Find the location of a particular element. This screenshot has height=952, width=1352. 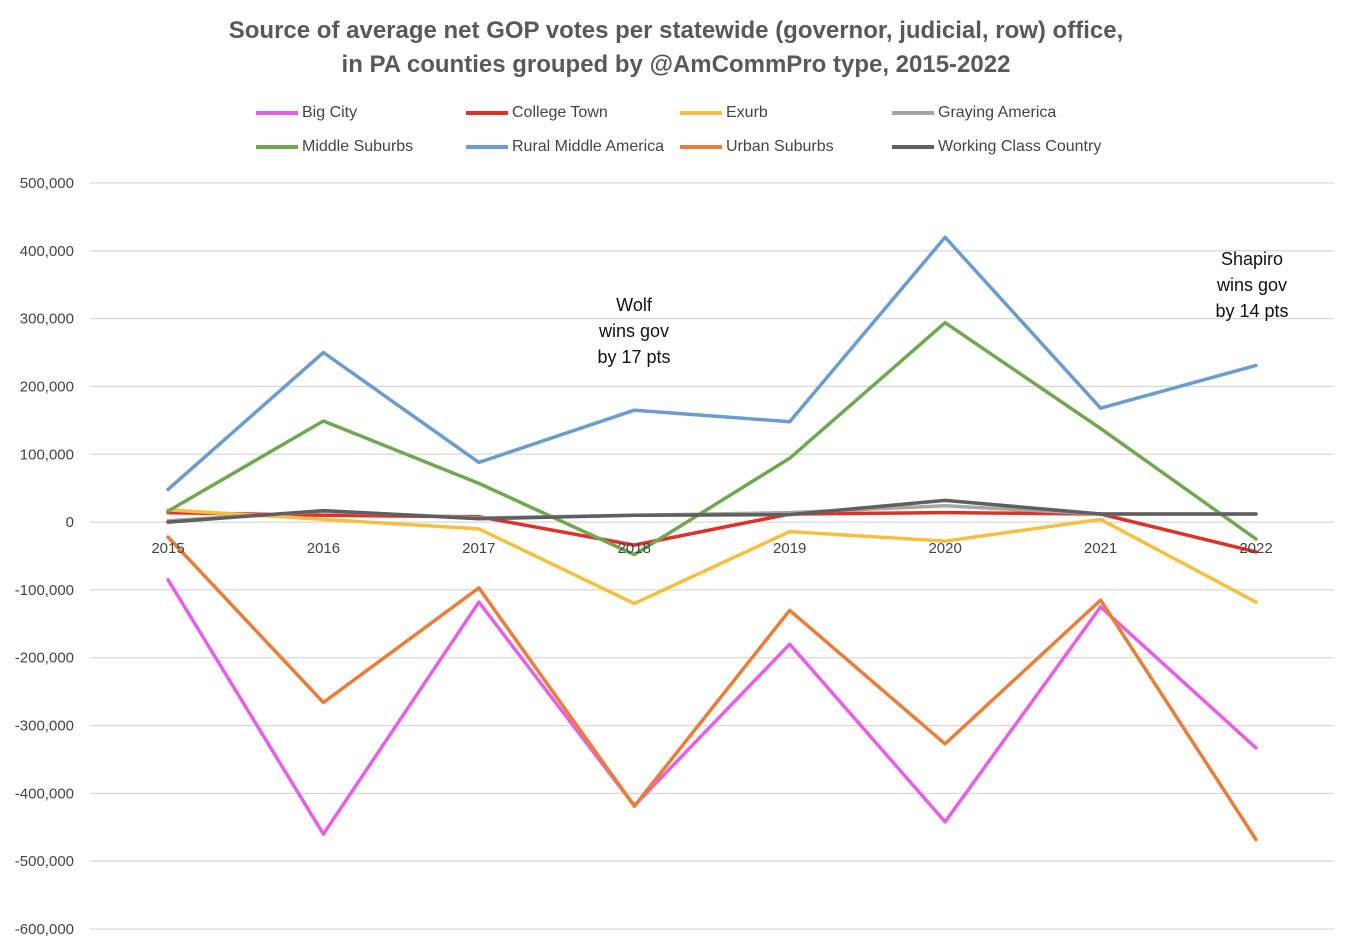

legend-label-urban-suburbs: Urban Suburbs is located at coordinates (780, 146).